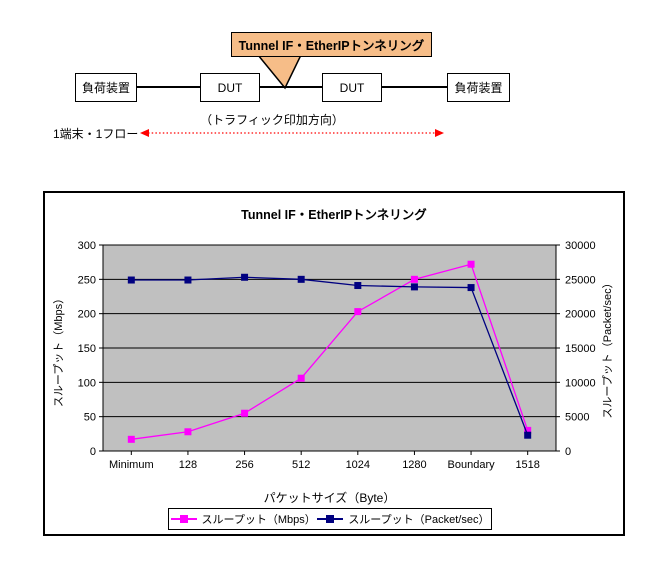 This screenshot has width=650, height=561. I want to click on x-axis-tick-label: Boundary, so click(472, 465).